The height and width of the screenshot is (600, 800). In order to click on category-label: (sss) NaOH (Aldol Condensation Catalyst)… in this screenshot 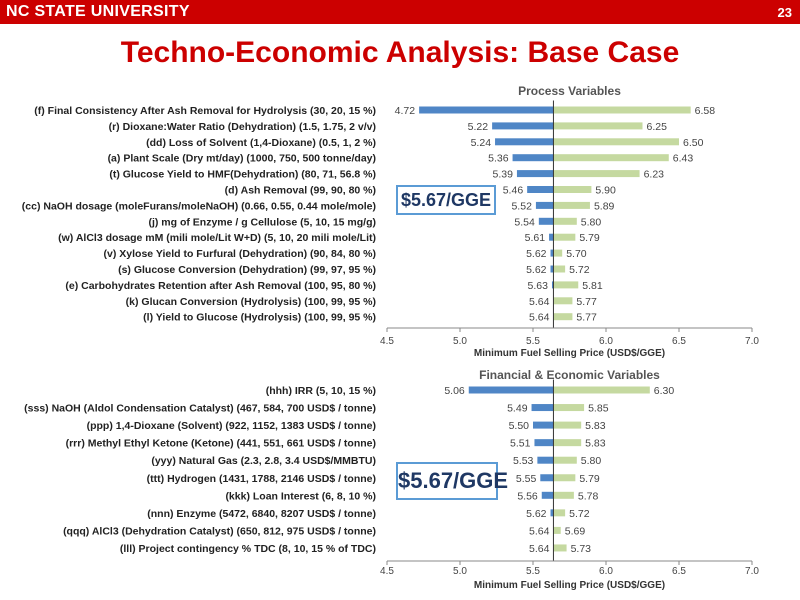, I will do `click(200, 409)`.